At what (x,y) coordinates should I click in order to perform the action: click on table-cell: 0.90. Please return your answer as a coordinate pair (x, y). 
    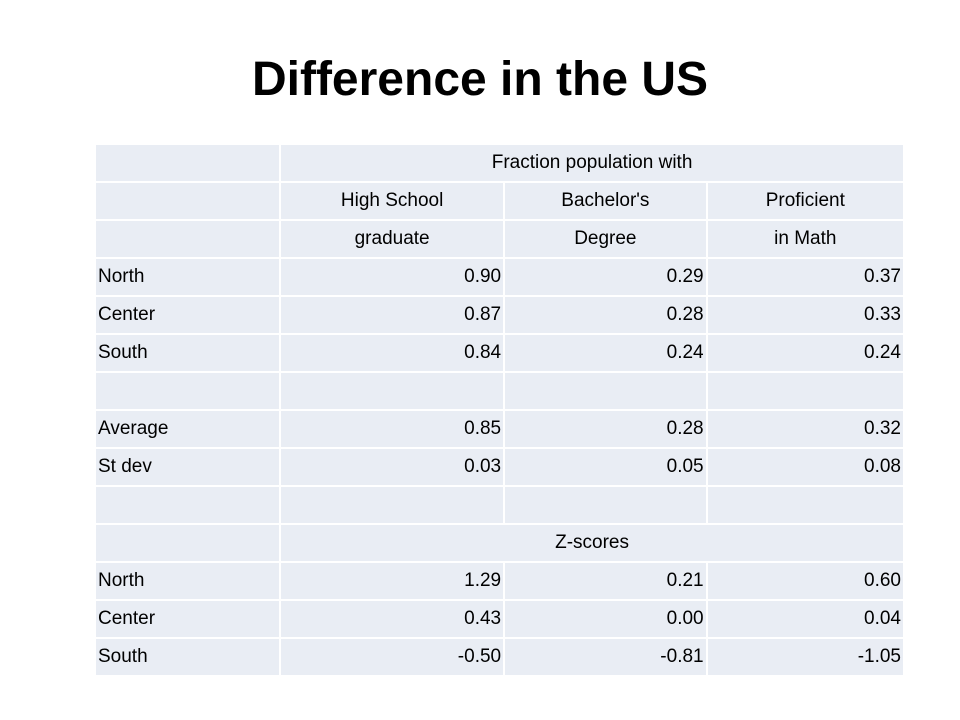
    Looking at the image, I should click on (393, 278).